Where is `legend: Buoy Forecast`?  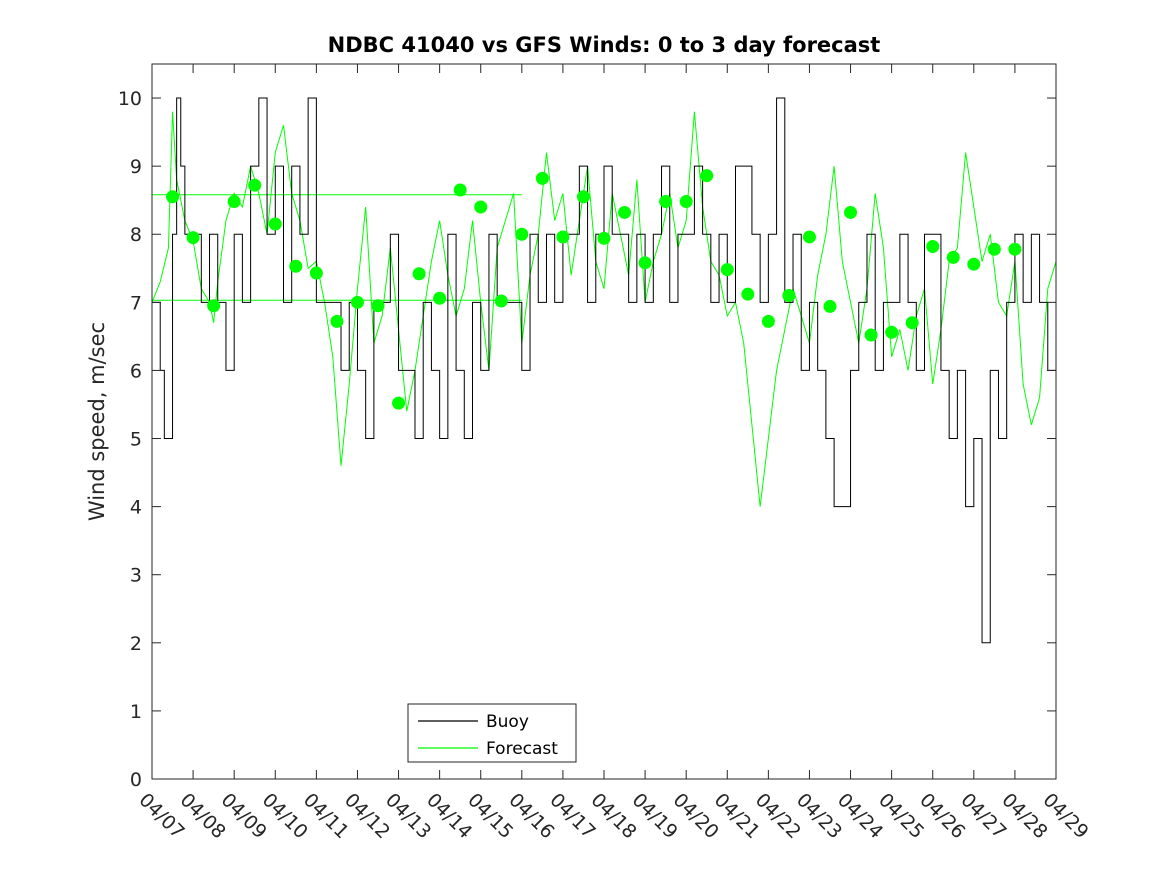 legend: Buoy Forecast is located at coordinates (492, 733).